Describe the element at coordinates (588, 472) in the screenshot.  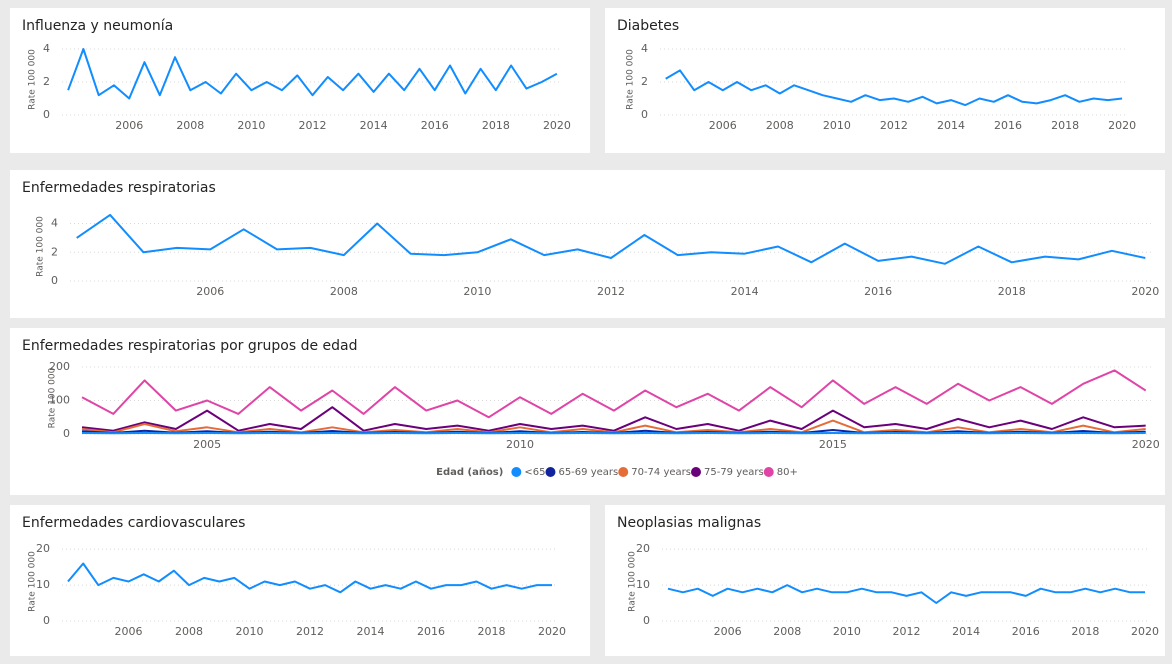
I see `legend-label: 65-69 years` at that location.